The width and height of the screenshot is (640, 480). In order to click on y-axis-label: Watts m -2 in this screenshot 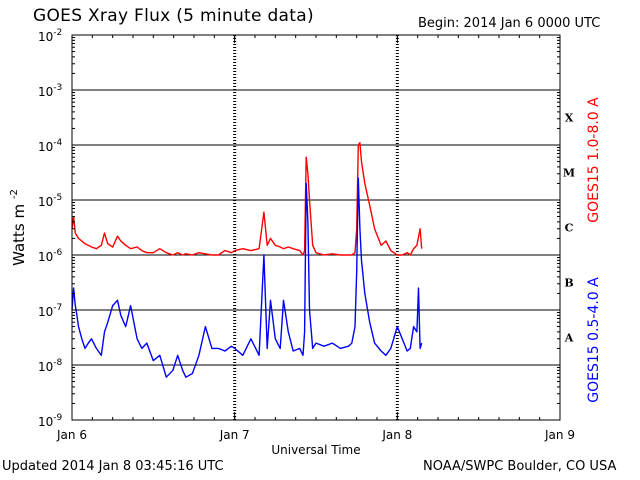, I will do `click(18, 227)`.